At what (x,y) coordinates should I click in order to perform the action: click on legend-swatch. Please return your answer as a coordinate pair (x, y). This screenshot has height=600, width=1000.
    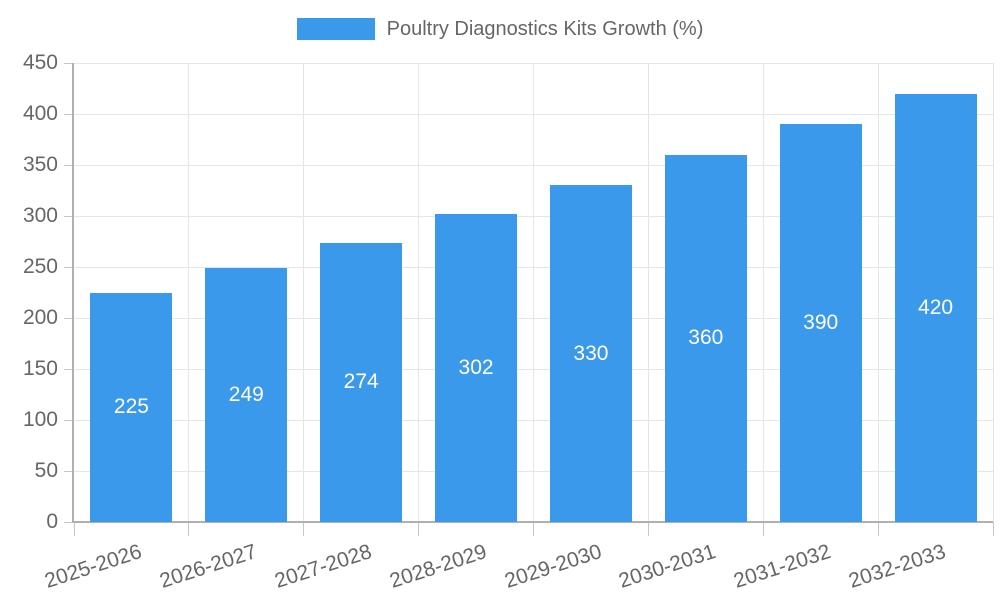
    Looking at the image, I should click on (335, 29).